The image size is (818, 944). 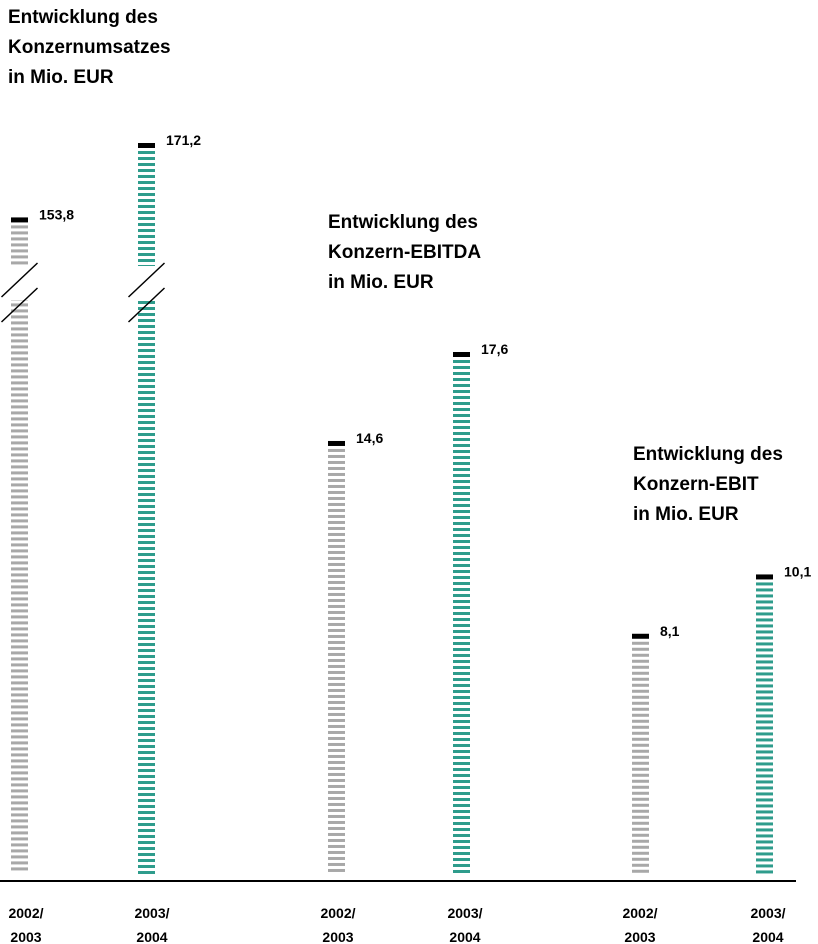 I want to click on ebit-bar-previous-year, so click(x=640, y=753).